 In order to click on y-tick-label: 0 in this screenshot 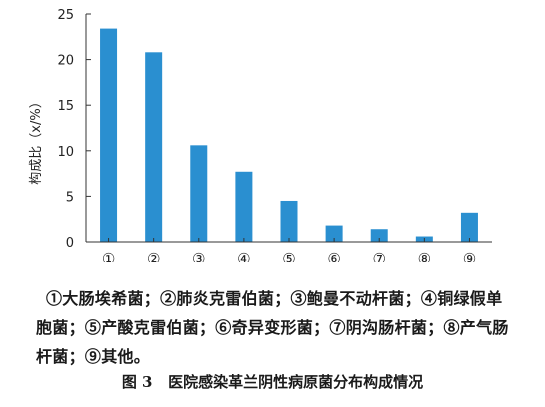, I will do `click(70, 243)`.